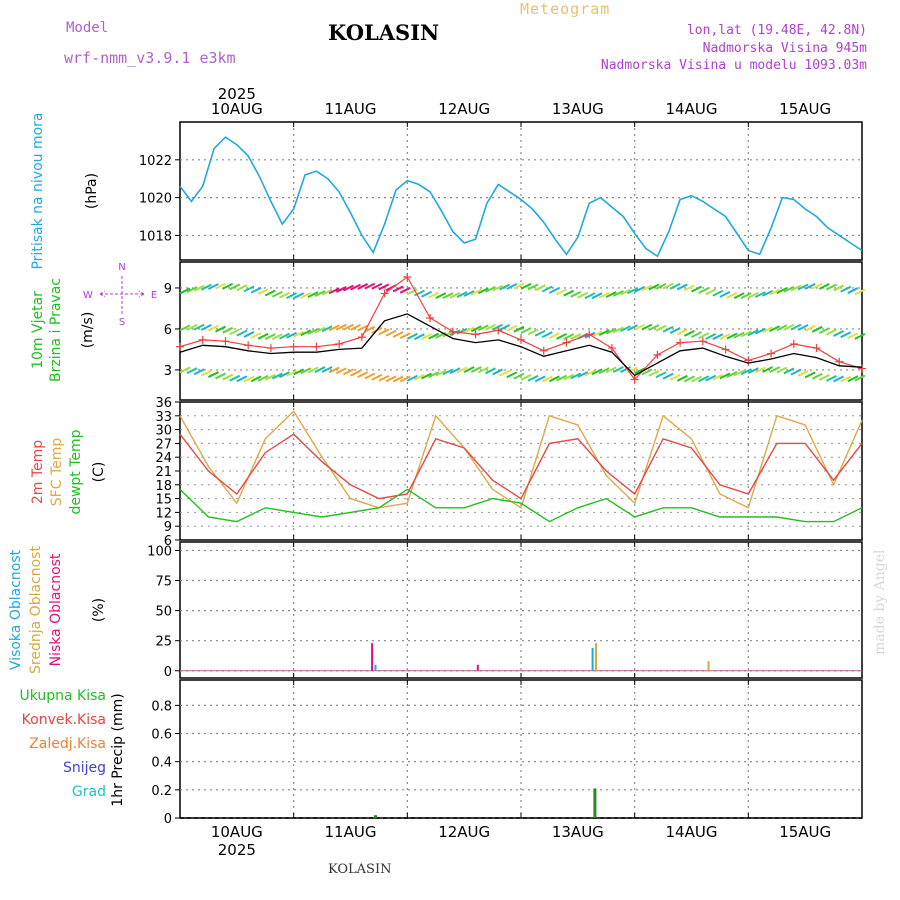  Describe the element at coordinates (578, 832) in the screenshot. I see `x-tick-label-bottom: 13AUG` at that location.